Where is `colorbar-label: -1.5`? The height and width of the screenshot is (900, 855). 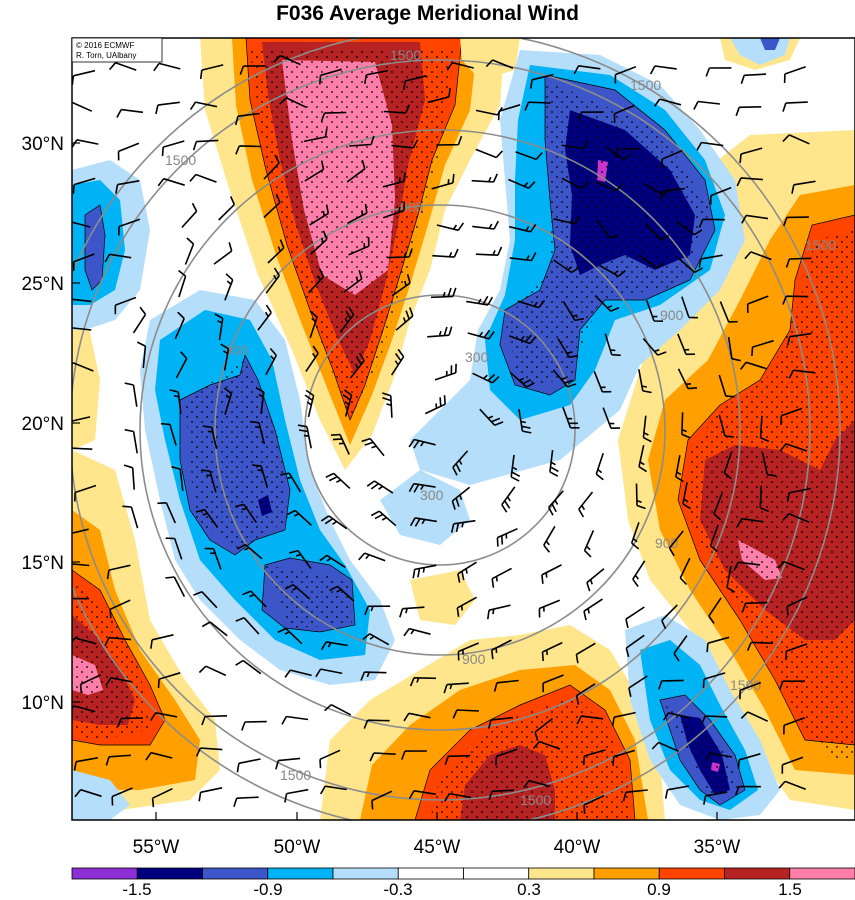 colorbar-label: -1.5 is located at coordinates (136, 889).